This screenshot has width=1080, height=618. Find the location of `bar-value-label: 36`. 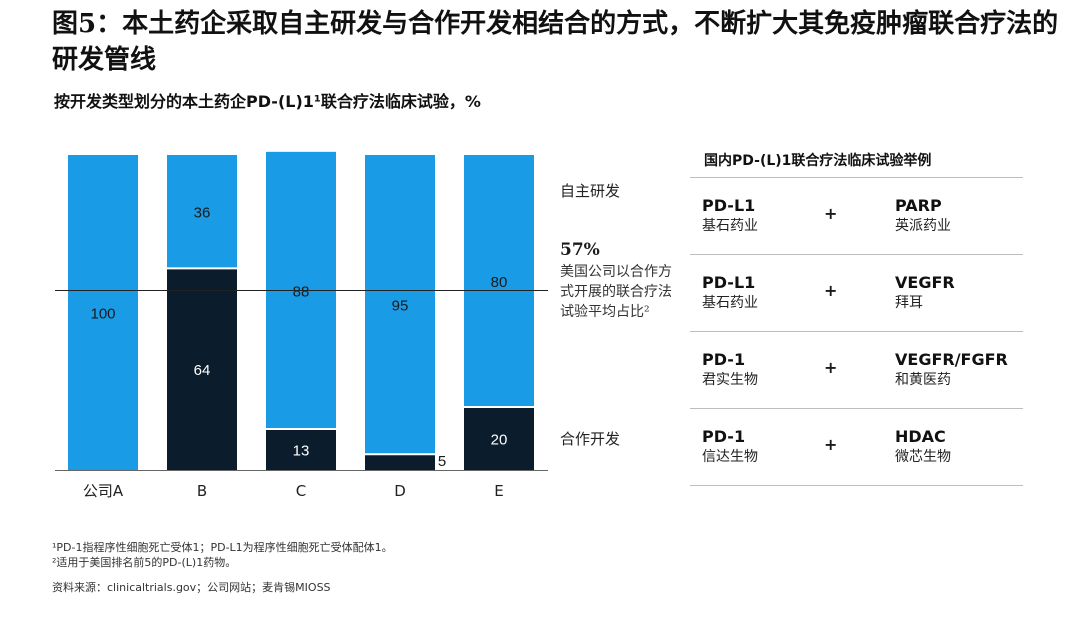

bar-value-label: 36 is located at coordinates (202, 213).